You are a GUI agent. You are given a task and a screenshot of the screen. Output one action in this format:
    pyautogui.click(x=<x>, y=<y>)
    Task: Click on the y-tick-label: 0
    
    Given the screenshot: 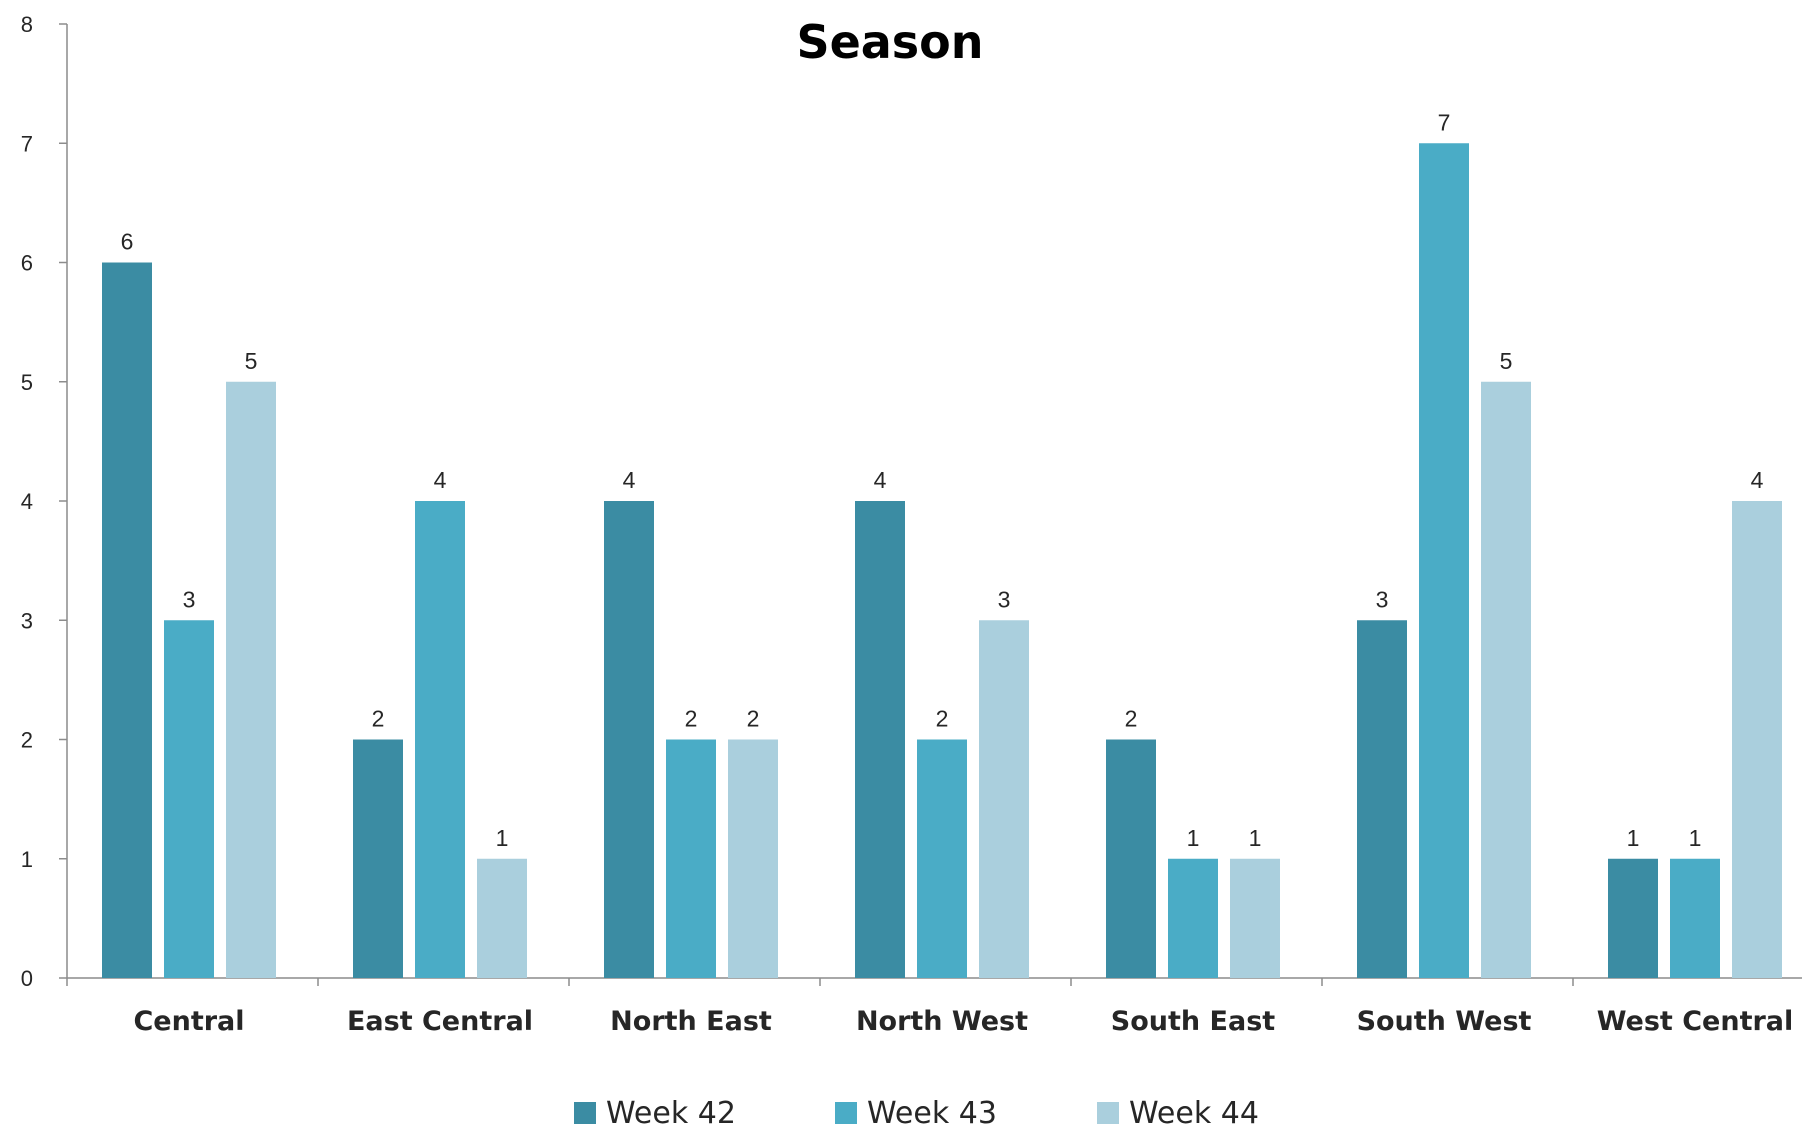 What is the action you would take?
    pyautogui.click(x=27, y=978)
    